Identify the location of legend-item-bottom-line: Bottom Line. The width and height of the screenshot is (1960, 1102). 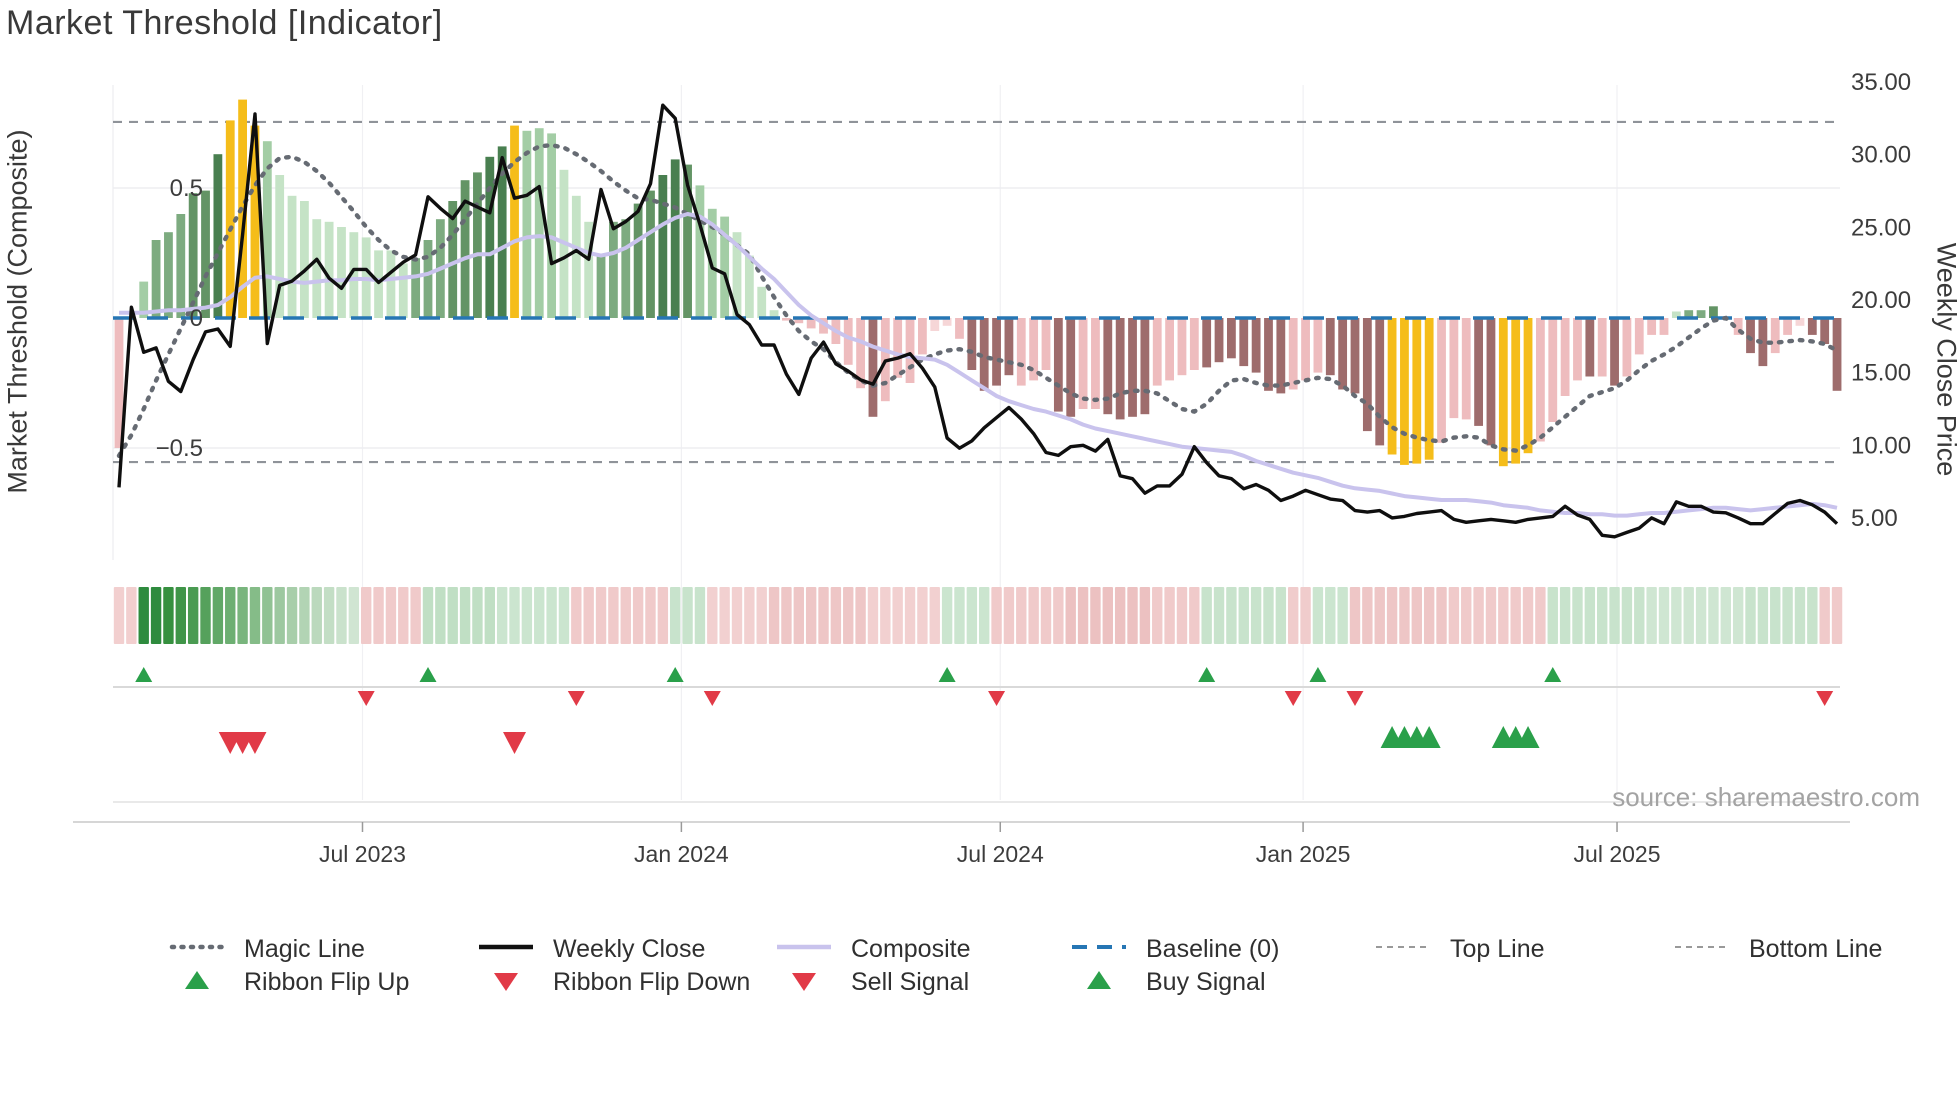
(1777, 949).